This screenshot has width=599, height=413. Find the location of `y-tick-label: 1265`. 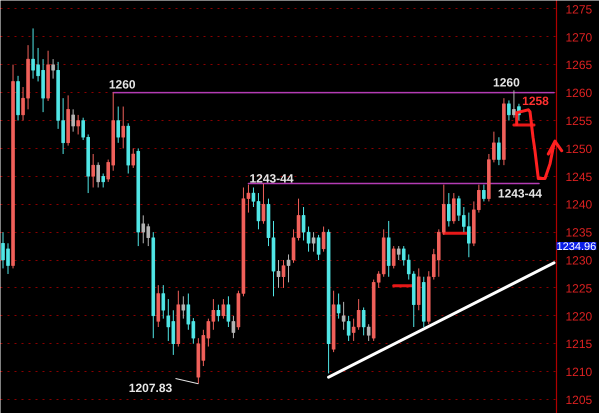

y-tick-label: 1265 is located at coordinates (579, 65).